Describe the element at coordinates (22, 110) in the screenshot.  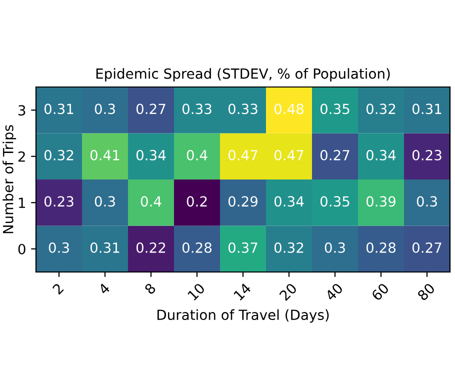
I see `y-tick-label: 3` at that location.